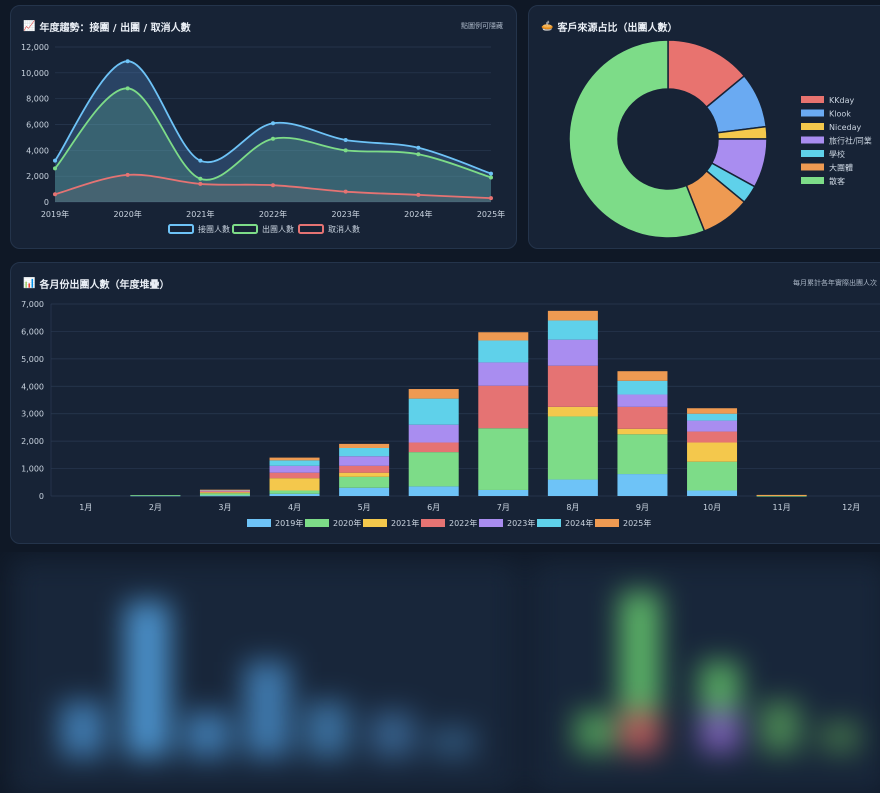  I want to click on x-tick-label: 10月, so click(712, 507).